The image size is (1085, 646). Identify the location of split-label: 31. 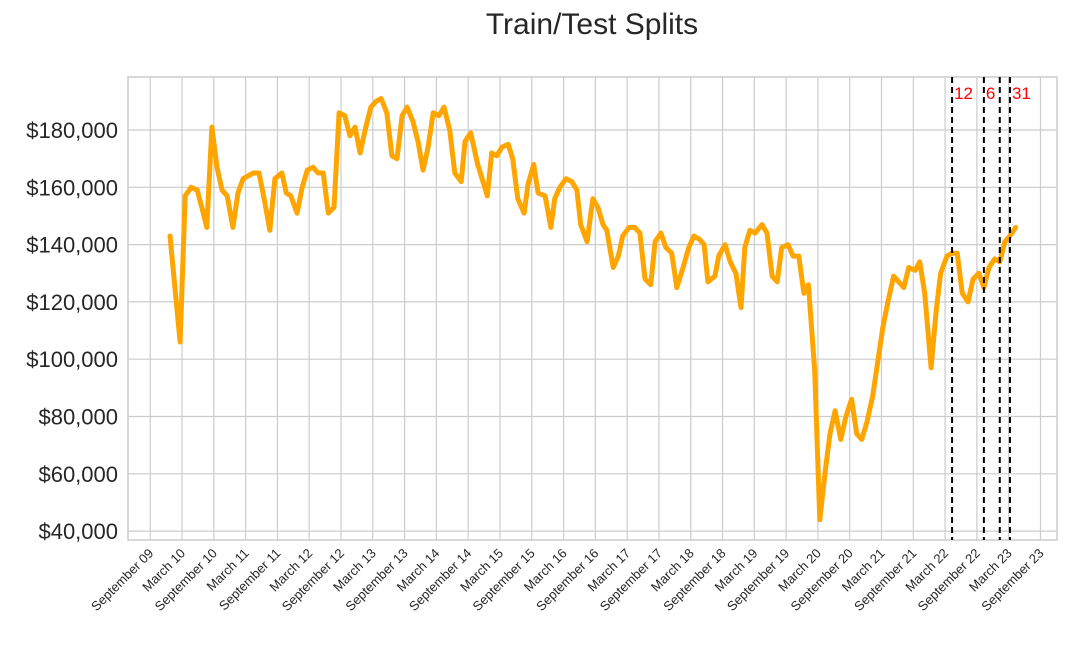
(1021, 93).